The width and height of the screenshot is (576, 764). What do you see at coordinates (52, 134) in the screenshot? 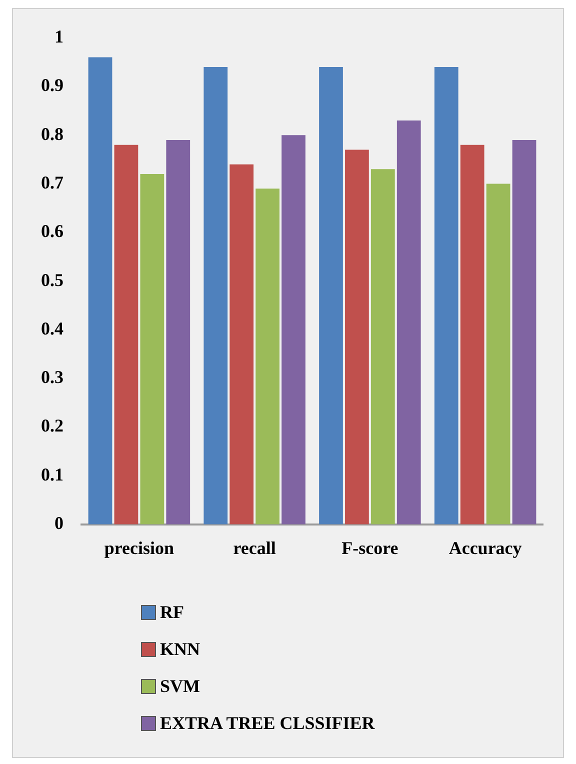
I see `y-tick-label: 0.8` at bounding box center [52, 134].